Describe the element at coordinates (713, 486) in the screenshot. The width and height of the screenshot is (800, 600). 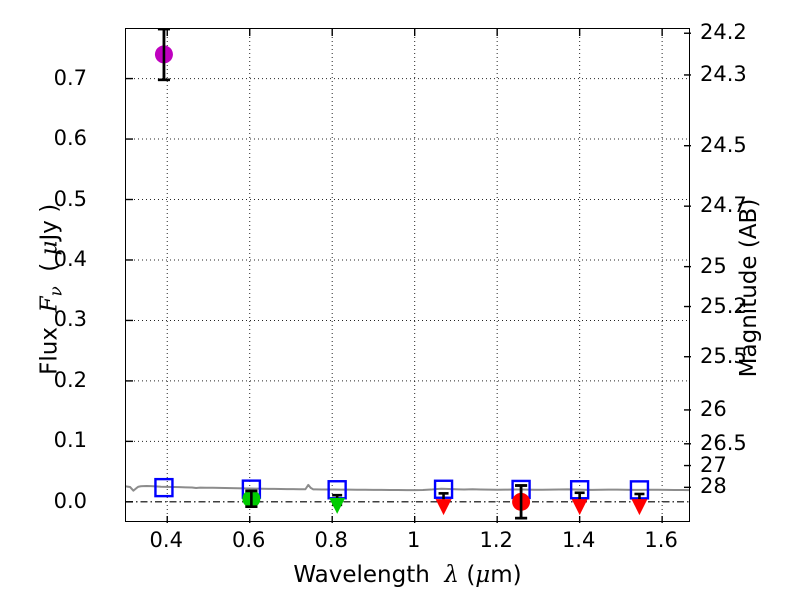
I see `y-tick-label-right: 28` at that location.